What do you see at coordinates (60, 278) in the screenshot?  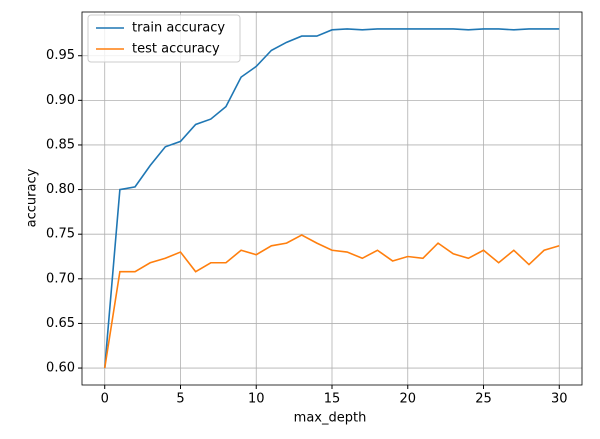 I see `y-tick-label: 0.70` at bounding box center [60, 278].